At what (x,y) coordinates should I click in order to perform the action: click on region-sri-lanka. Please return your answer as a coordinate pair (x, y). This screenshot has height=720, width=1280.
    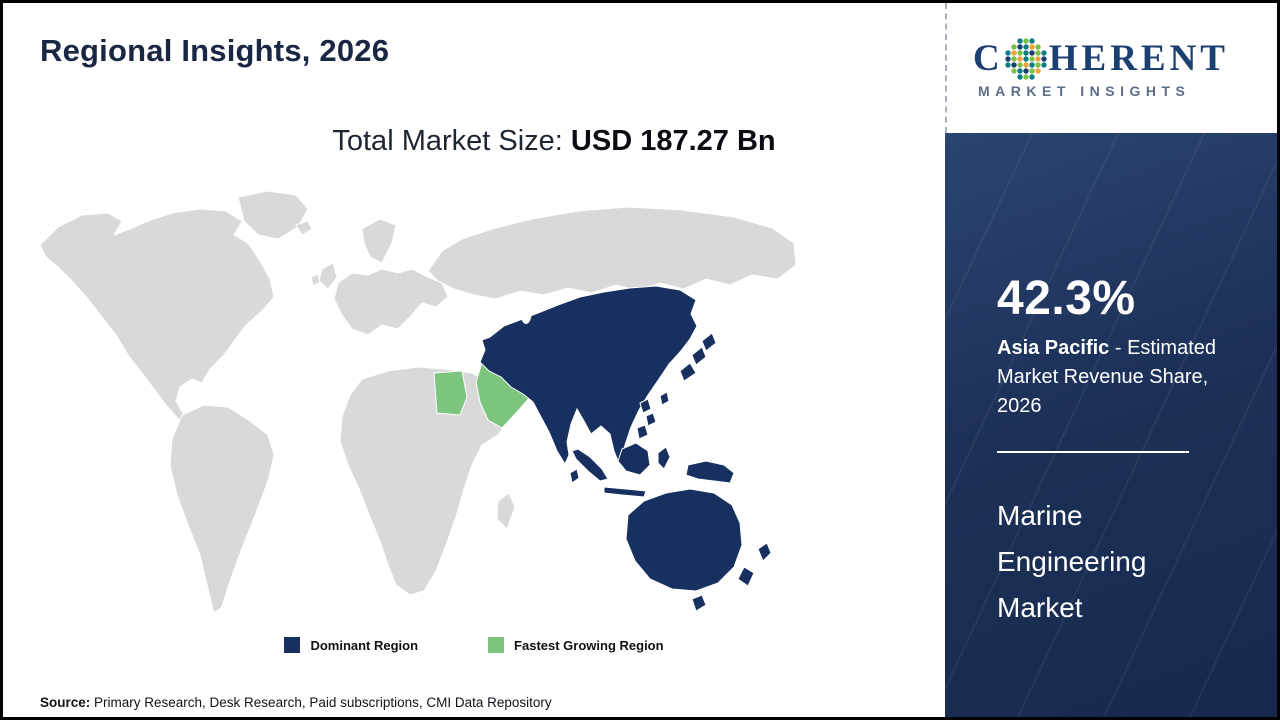
    Looking at the image, I should click on (574, 476).